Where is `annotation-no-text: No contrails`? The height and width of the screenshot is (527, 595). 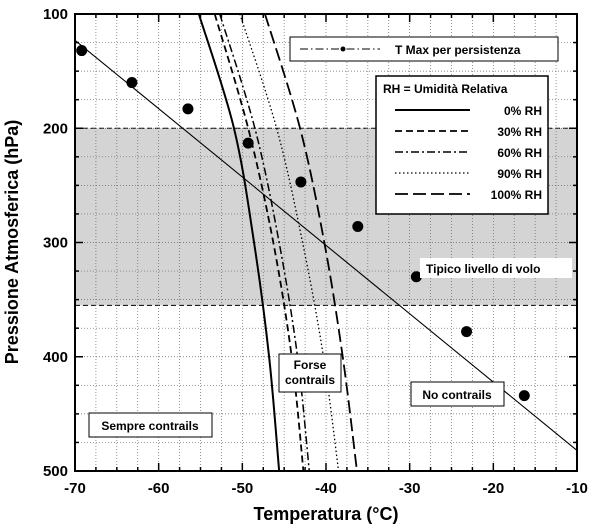 annotation-no-text: No contrails is located at coordinates (457, 395).